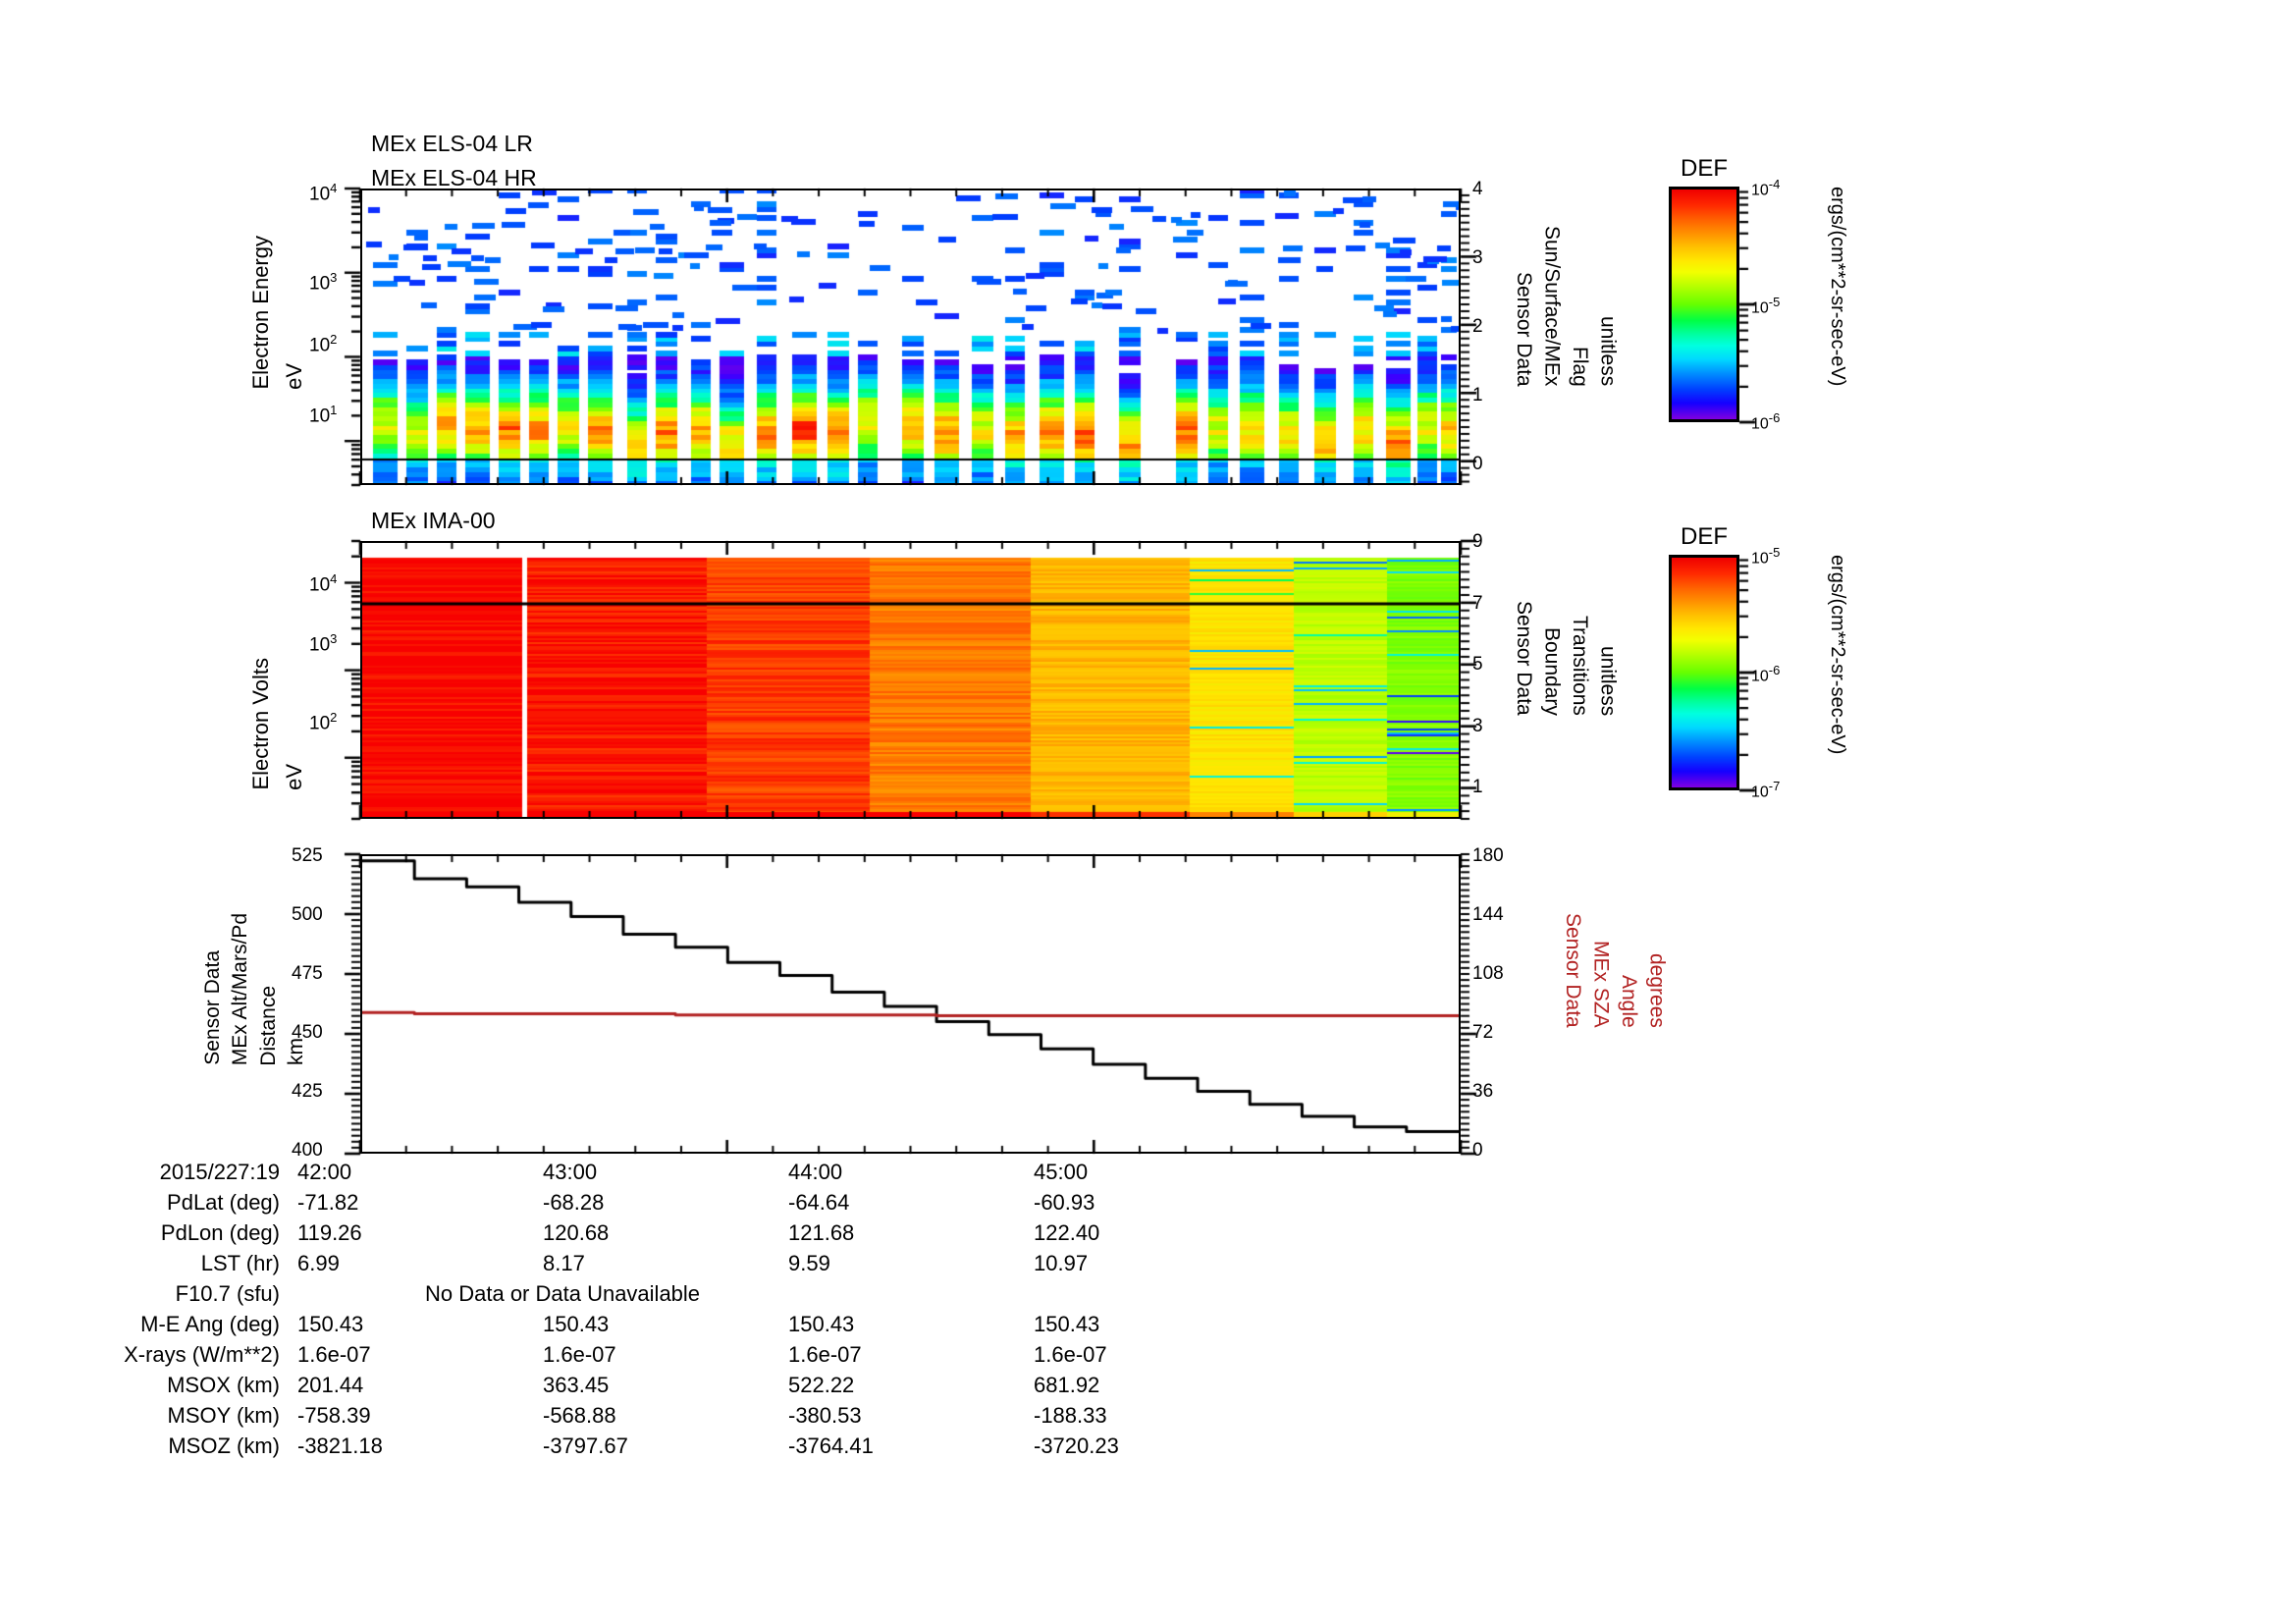  I want to click on panel-els-ylabel-left-line2: eV, so click(295, 376).